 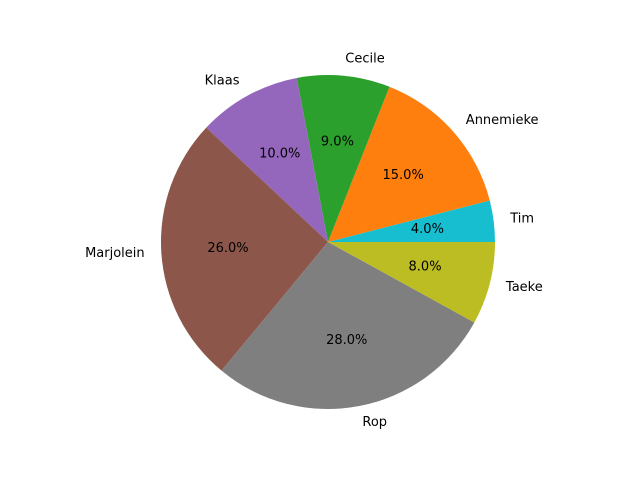 What do you see at coordinates (403, 175) in the screenshot?
I see `percent-label-annemieke: 15.0%` at bounding box center [403, 175].